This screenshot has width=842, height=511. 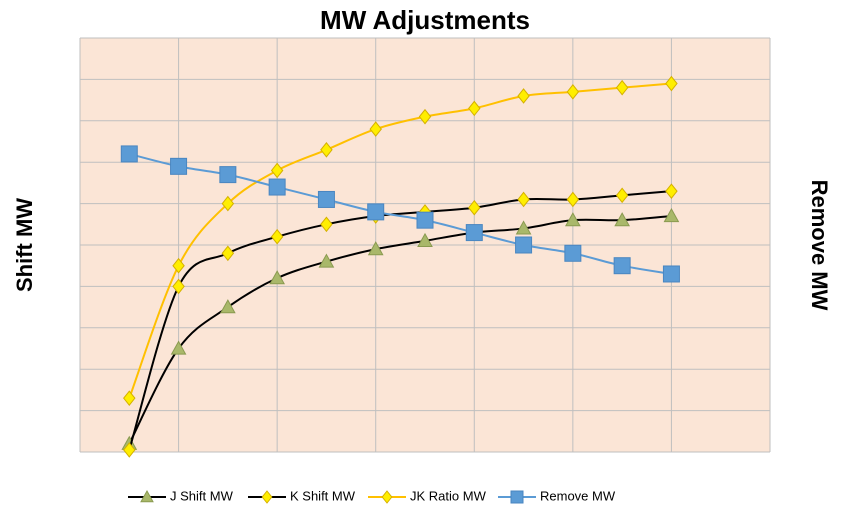 What do you see at coordinates (425, 20) in the screenshot?
I see `chart-title: MW Adjustments` at bounding box center [425, 20].